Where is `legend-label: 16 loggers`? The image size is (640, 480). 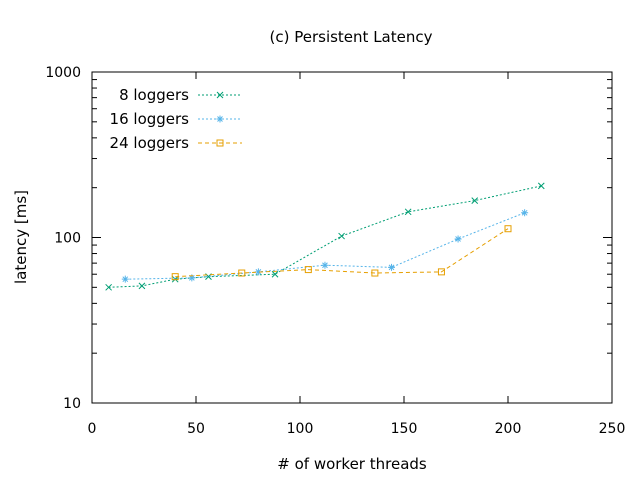
legend-label: 16 loggers is located at coordinates (150, 119).